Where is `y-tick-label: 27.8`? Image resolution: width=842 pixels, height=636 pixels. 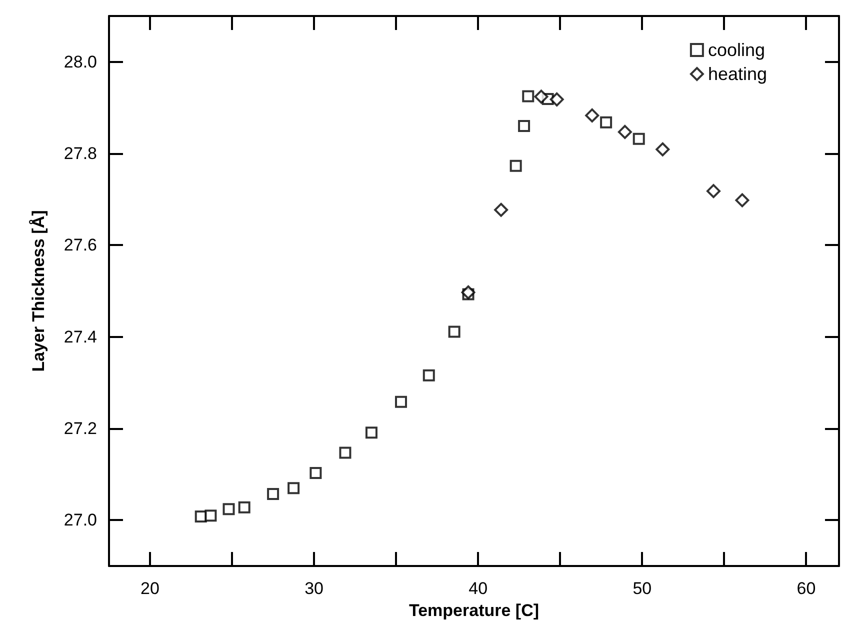 y-tick-label: 27.8 is located at coordinates (80, 153).